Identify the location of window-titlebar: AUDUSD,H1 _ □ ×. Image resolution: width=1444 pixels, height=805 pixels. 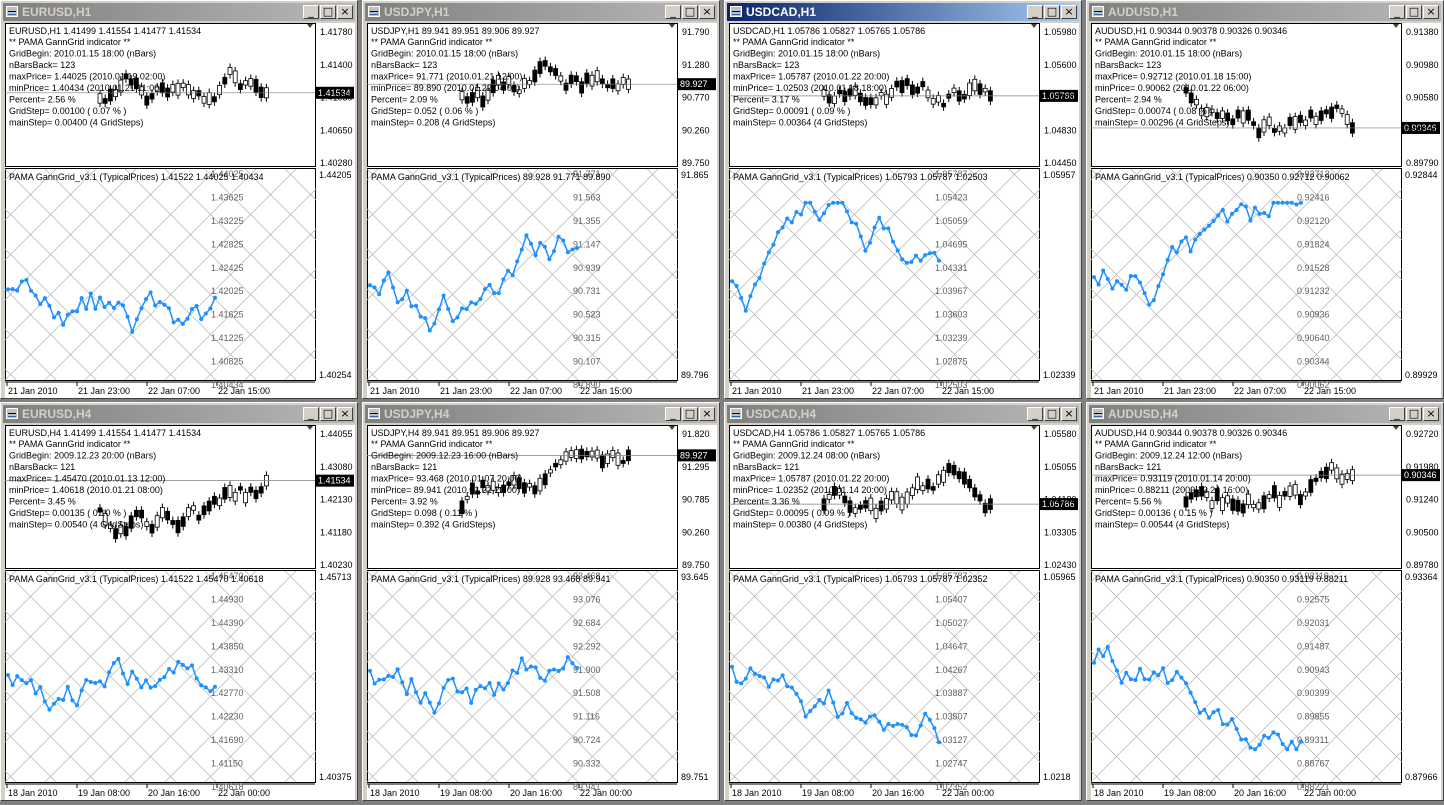
(1265, 12).